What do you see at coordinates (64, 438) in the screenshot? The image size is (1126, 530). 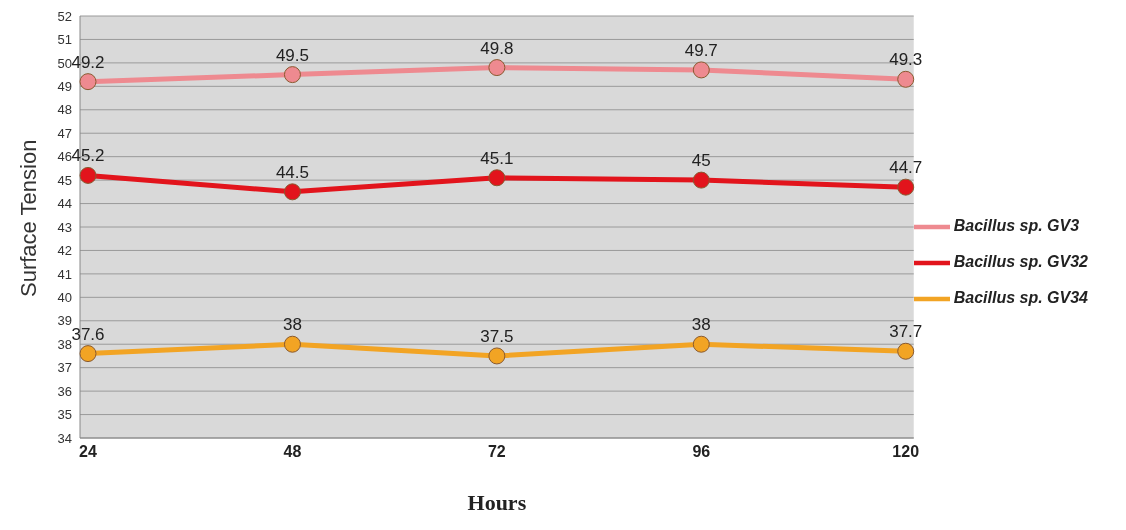 I see `y-tick-label: 34` at bounding box center [64, 438].